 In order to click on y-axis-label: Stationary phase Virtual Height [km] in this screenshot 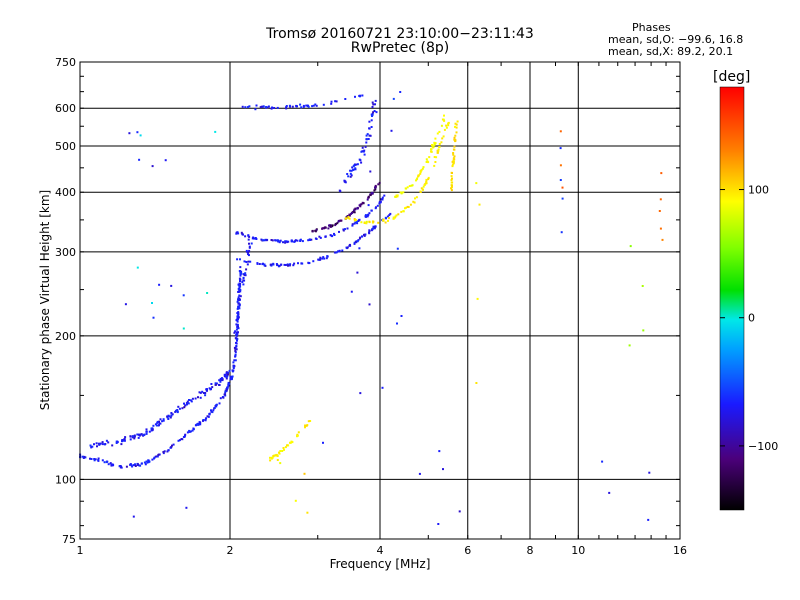, I will do `click(45, 300)`.